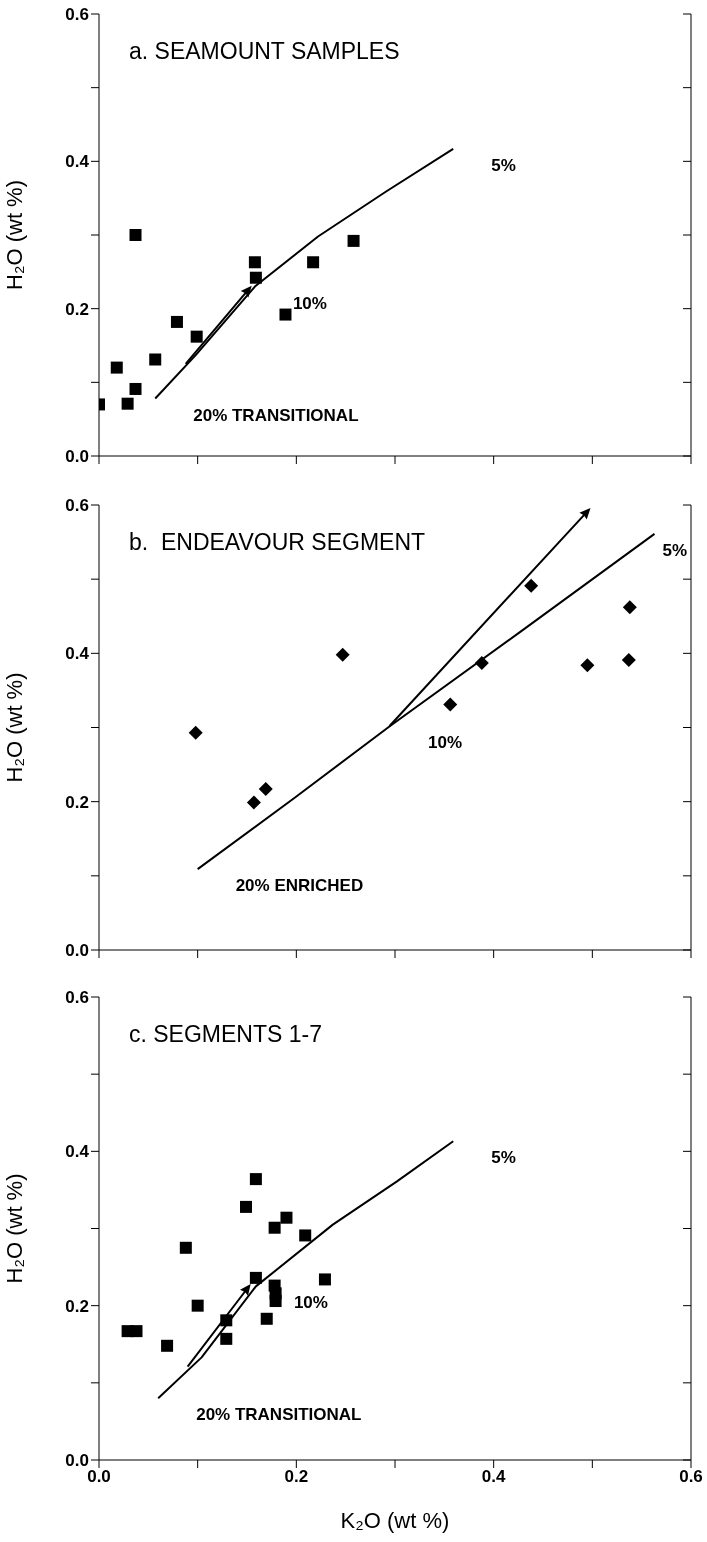 The image size is (707, 1542). I want to click on x-axis-title: K₂O (wt %), so click(395, 1520).